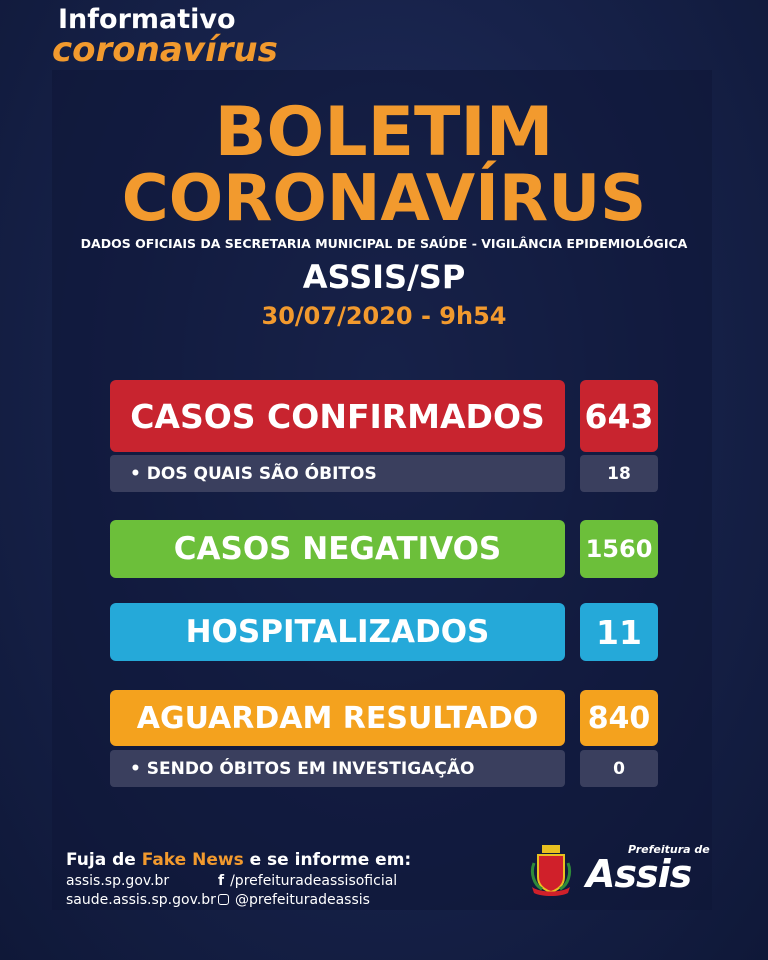  Describe the element at coordinates (619, 768) in the screenshot. I see `investigating-value: 0` at that location.